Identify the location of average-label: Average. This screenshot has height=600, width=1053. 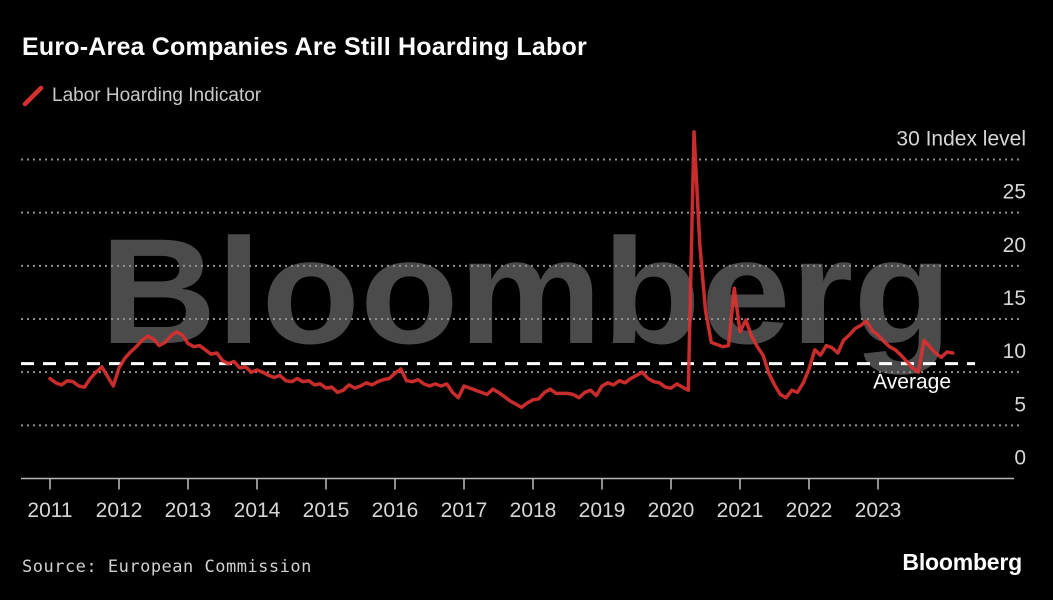
(912, 382).